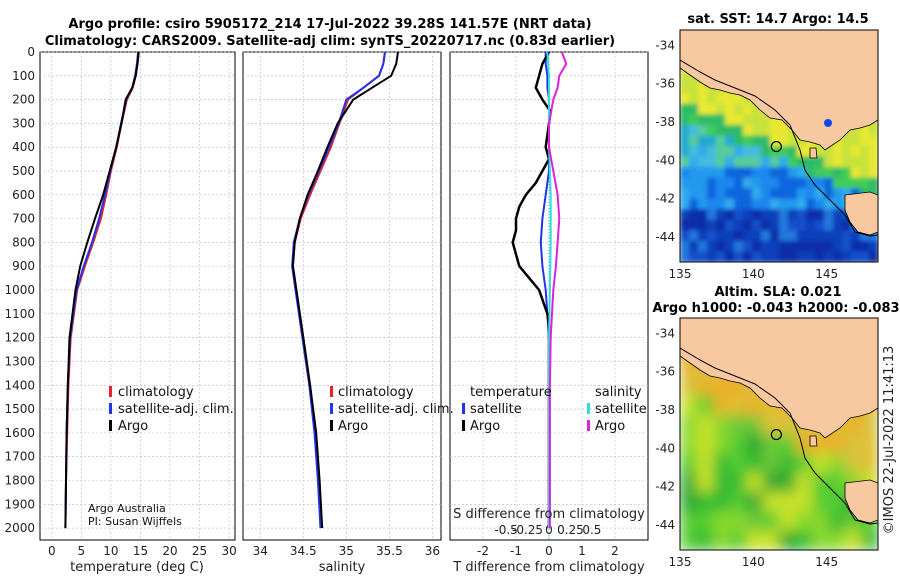 The width and height of the screenshot is (900, 584). I want to click on t-difference-xlabel: T difference from climatology, so click(548, 567).